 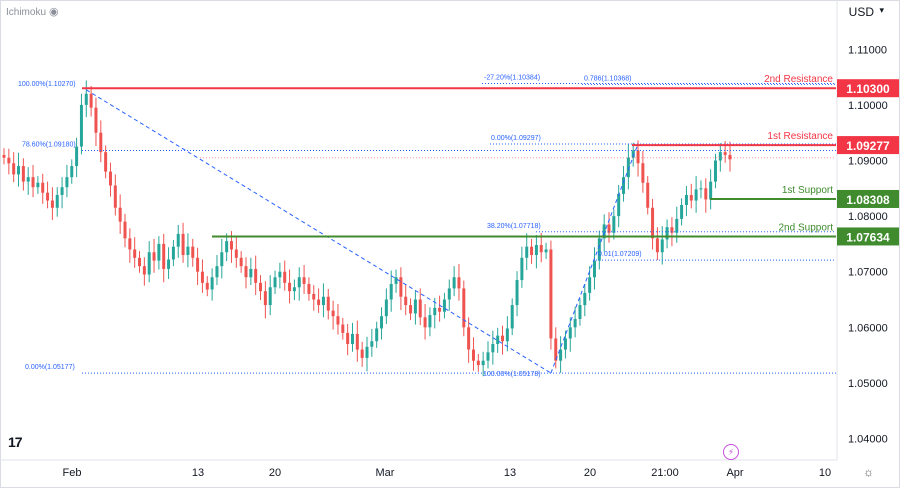 What do you see at coordinates (50, 367) in the screenshot?
I see `fib-level-label: 0.00%(1.05177)` at bounding box center [50, 367].